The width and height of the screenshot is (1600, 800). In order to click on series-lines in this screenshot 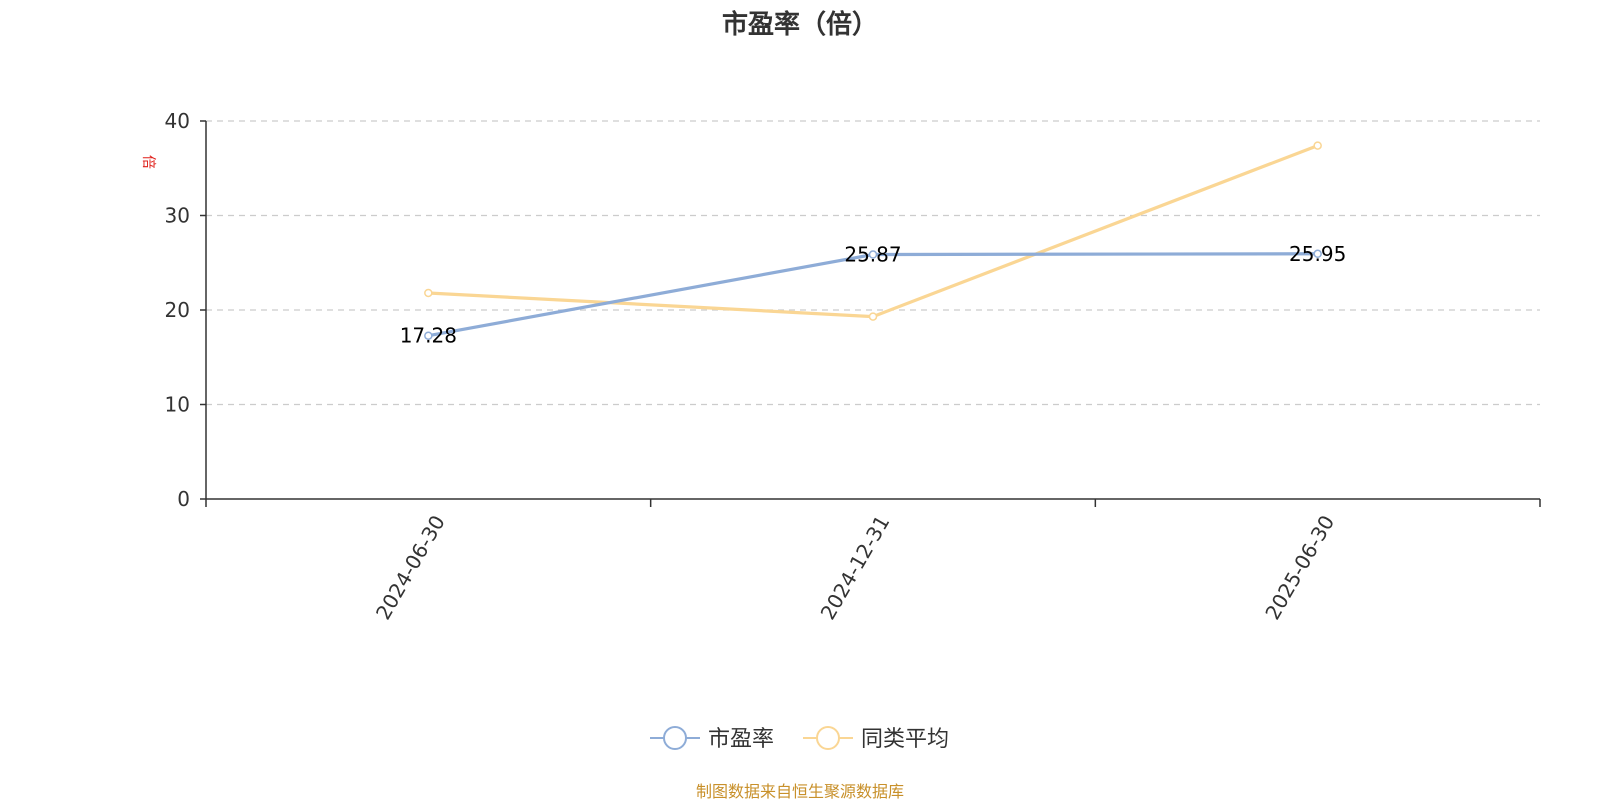, I will do `click(873, 240)`.